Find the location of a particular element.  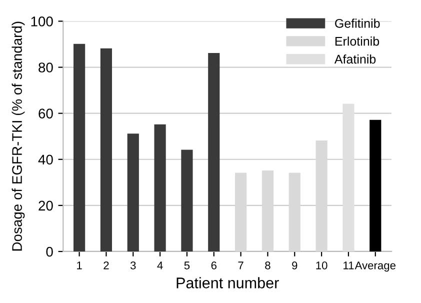

x-tick-label: 2 is located at coordinates (106, 266).